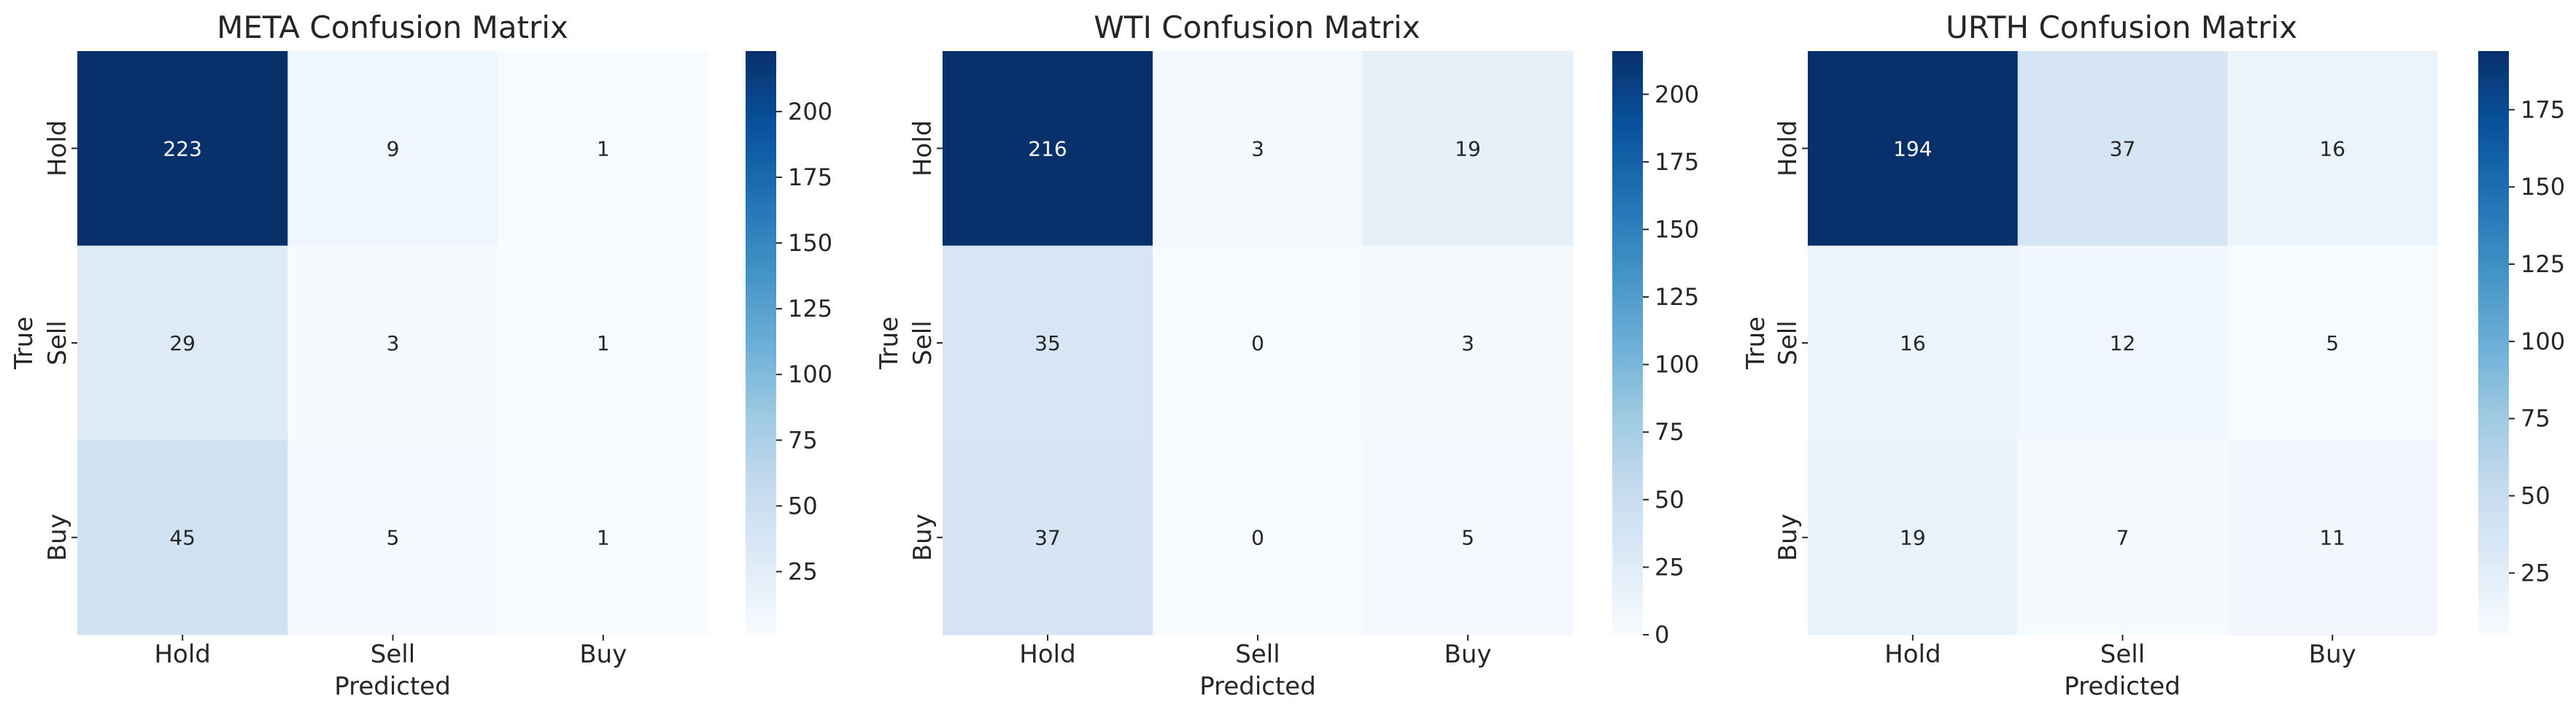 The height and width of the screenshot is (715, 2576). Describe the element at coordinates (1257, 27) in the screenshot. I see `chart-title: WTI Confusion Matrix` at that location.